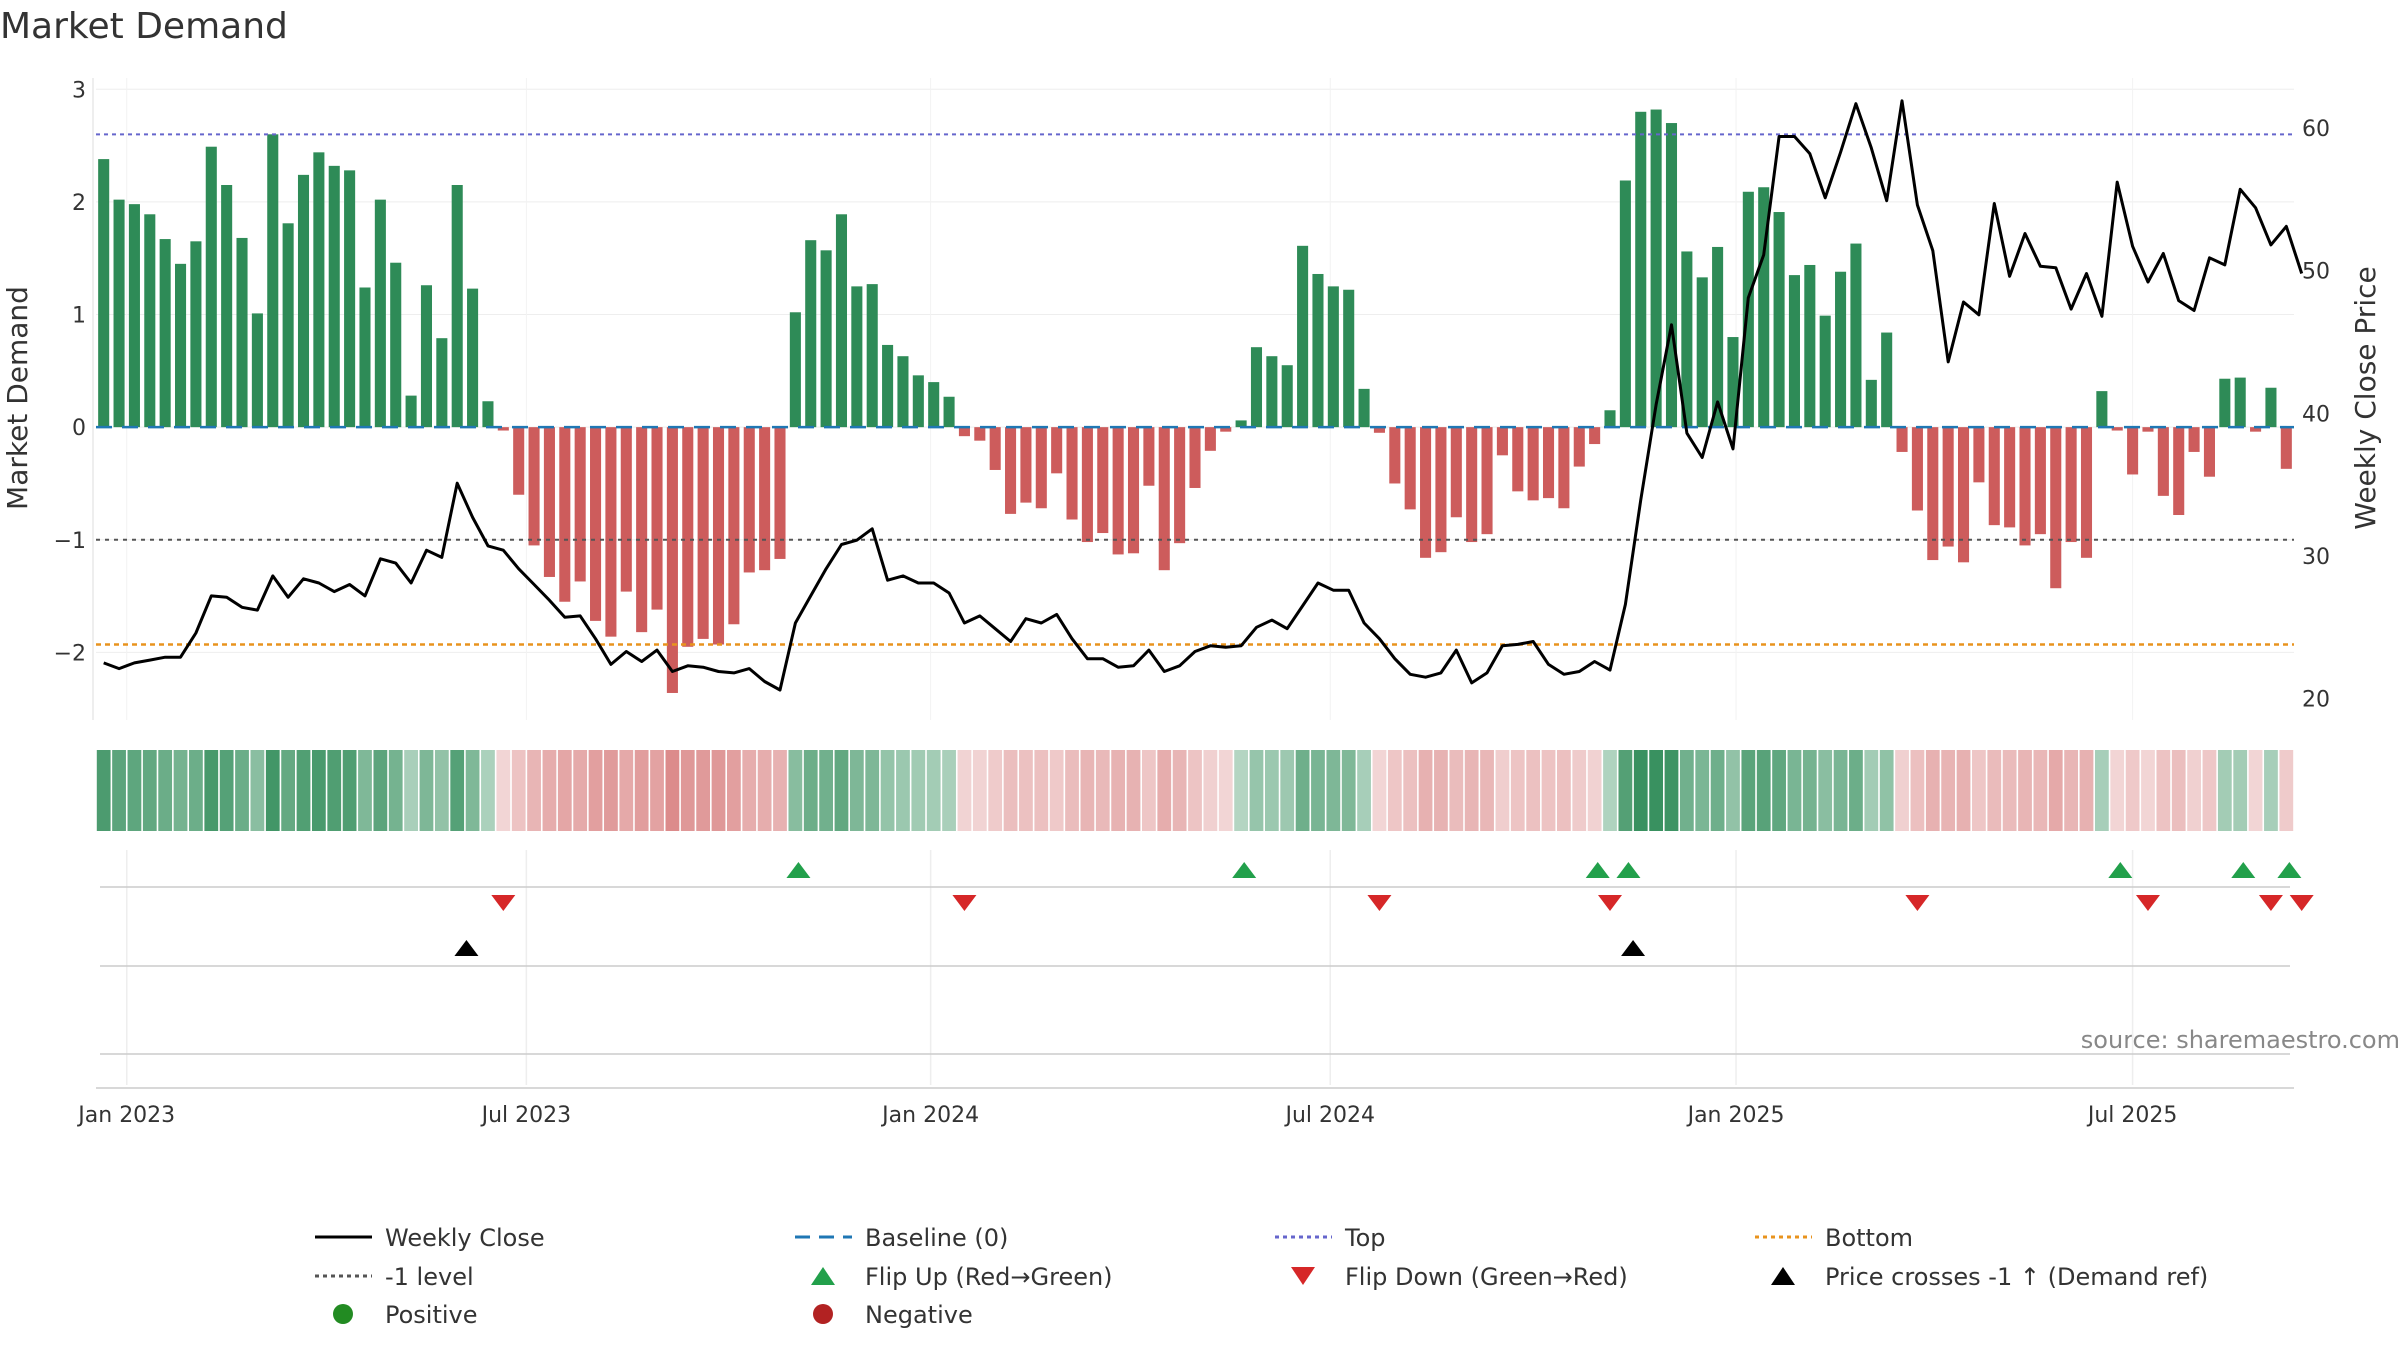 The width and height of the screenshot is (2400, 1350). I want to click on legend-item: Top, so click(1330, 1238).